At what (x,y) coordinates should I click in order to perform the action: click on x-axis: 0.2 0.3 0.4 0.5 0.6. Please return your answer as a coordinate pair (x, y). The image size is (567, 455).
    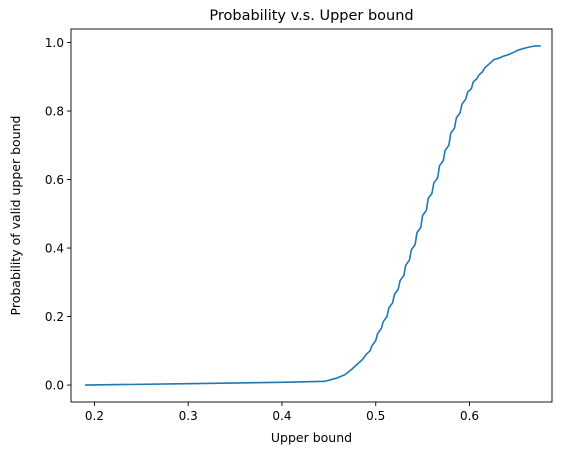
    Looking at the image, I should click on (282, 412).